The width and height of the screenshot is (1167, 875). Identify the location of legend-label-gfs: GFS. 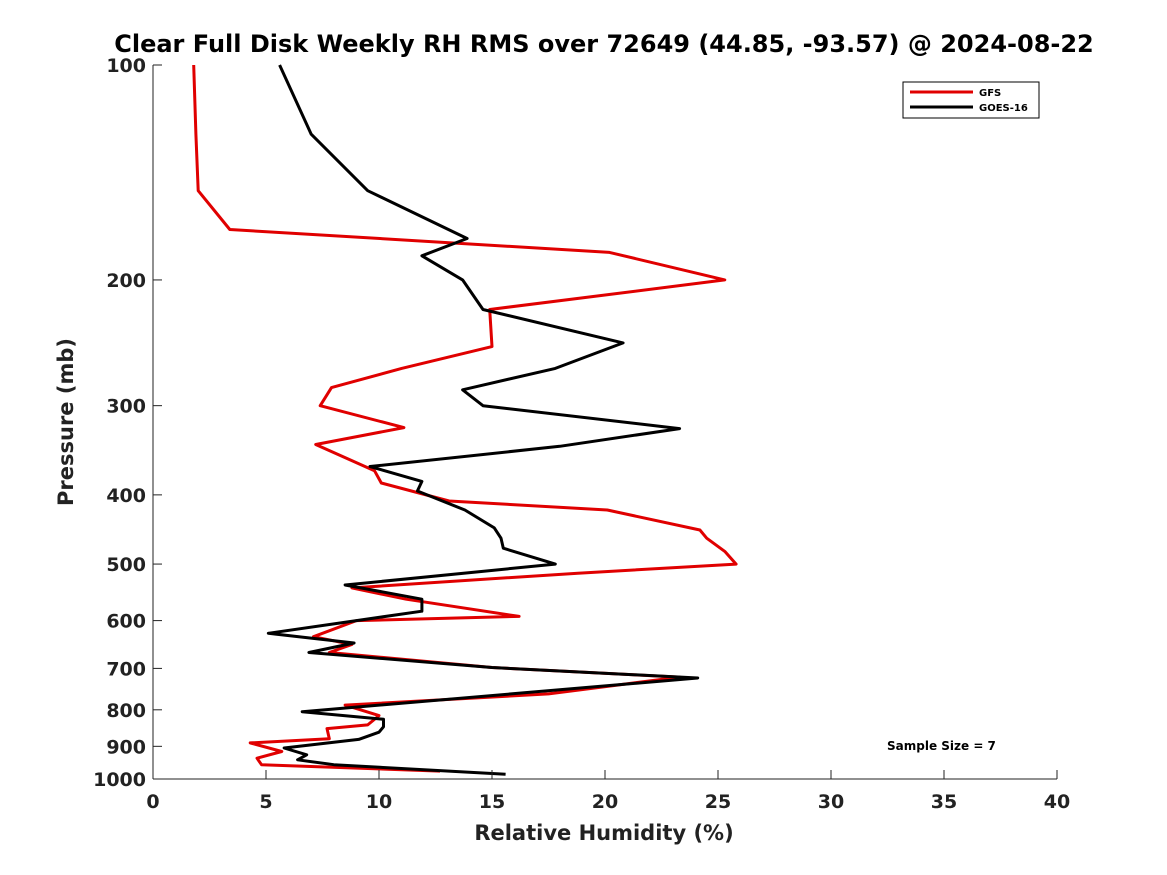
(990, 93).